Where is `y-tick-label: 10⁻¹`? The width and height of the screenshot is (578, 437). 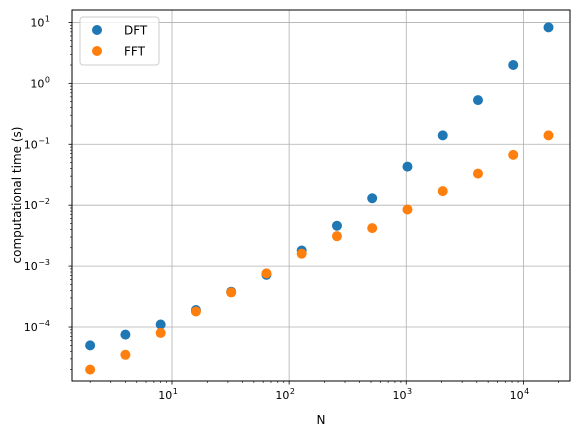 y-tick-label: 10⁻¹ is located at coordinates (37, 143).